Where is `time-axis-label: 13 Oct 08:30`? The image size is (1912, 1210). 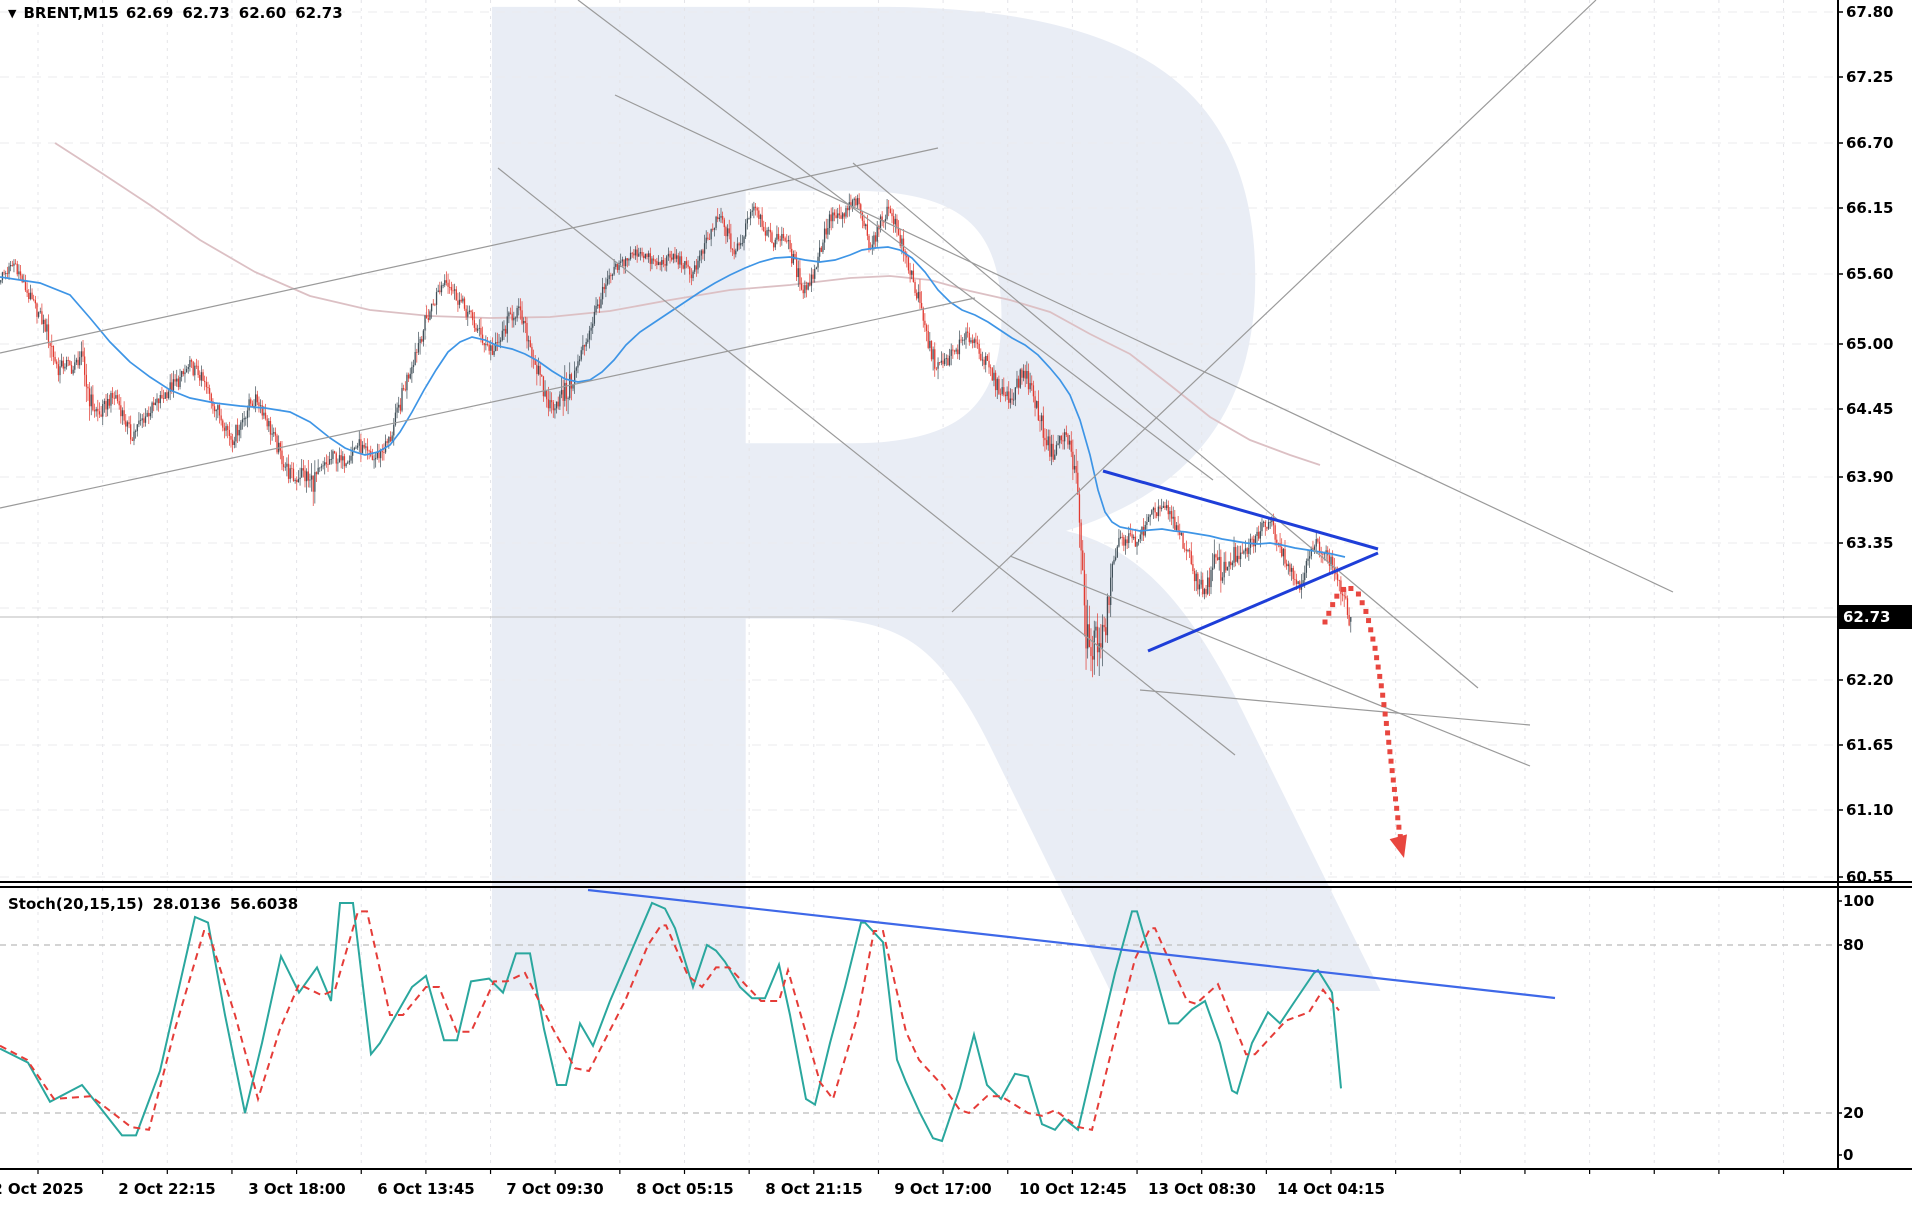
time-axis-label: 13 Oct 08:30 is located at coordinates (1202, 1189).